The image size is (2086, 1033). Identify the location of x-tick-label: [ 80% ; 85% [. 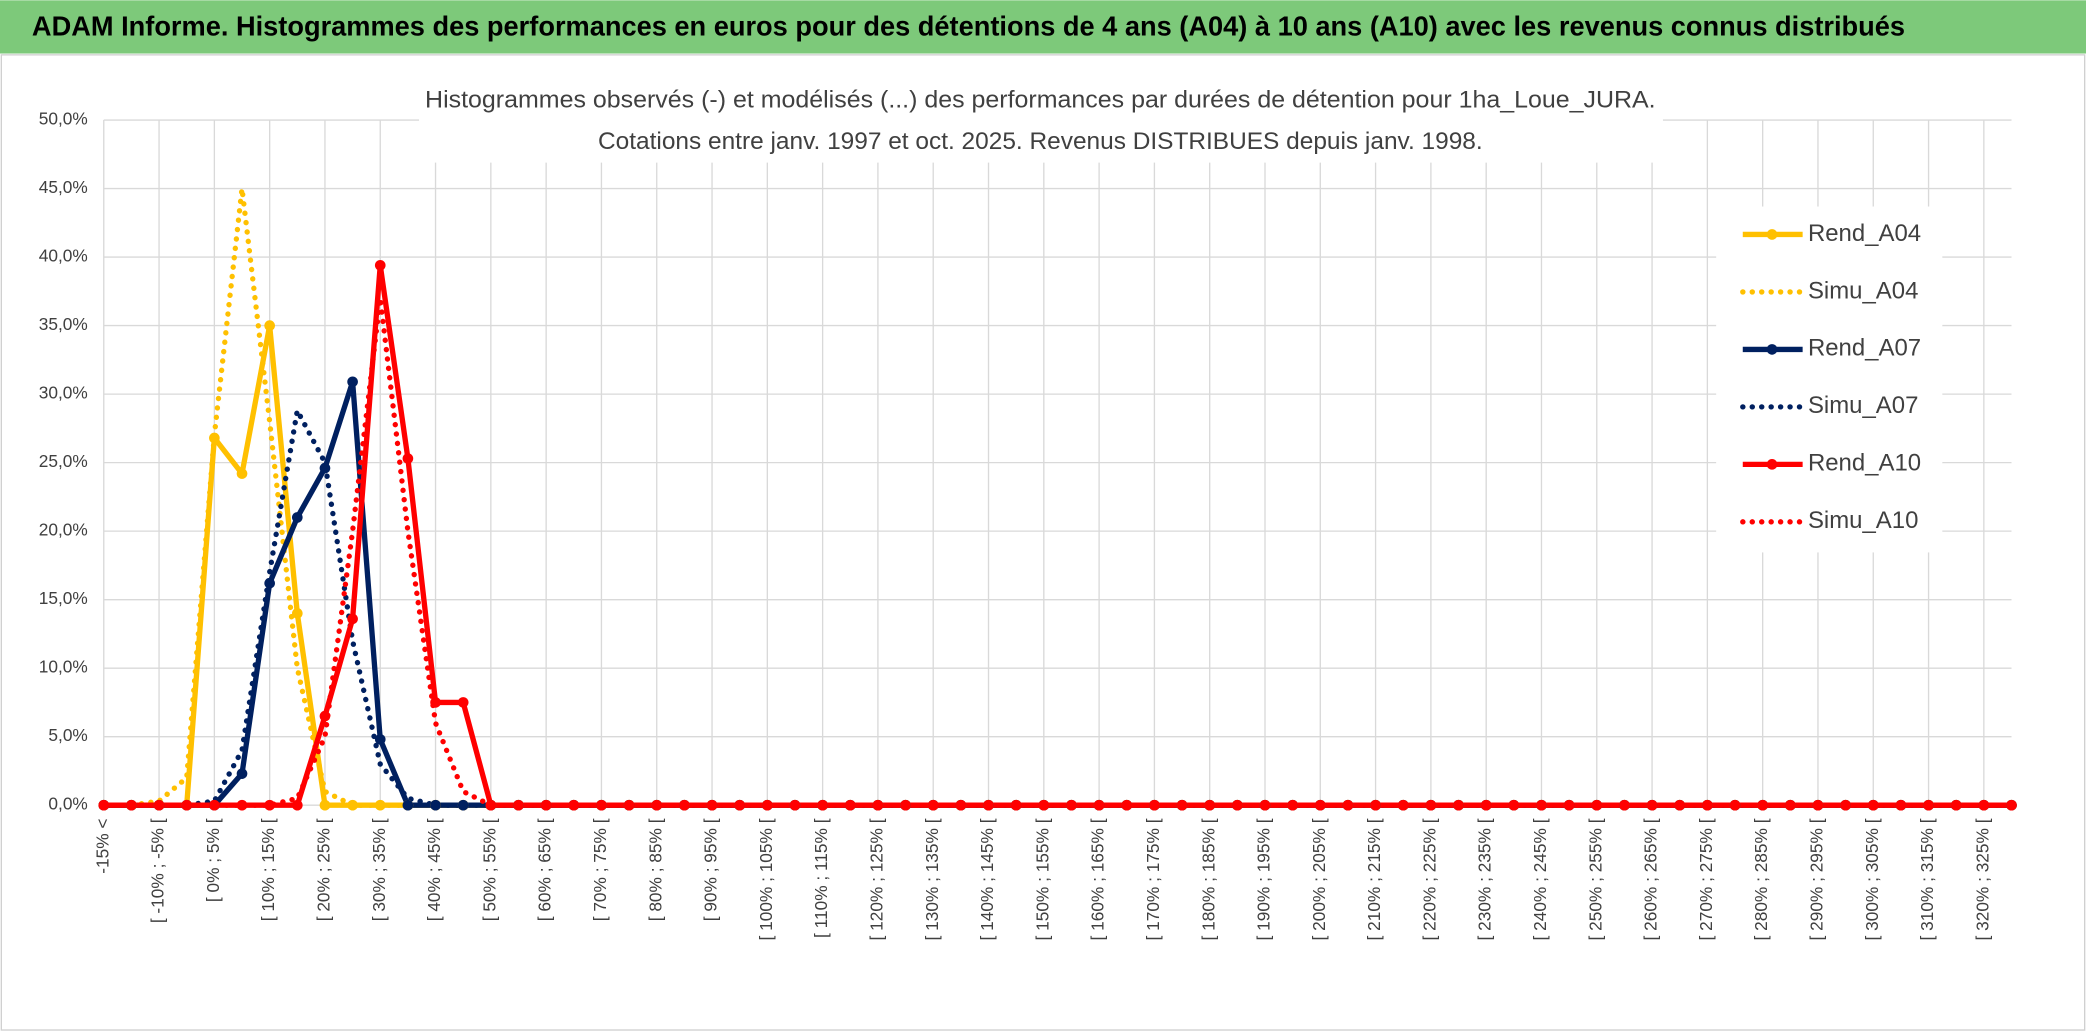
(655, 869).